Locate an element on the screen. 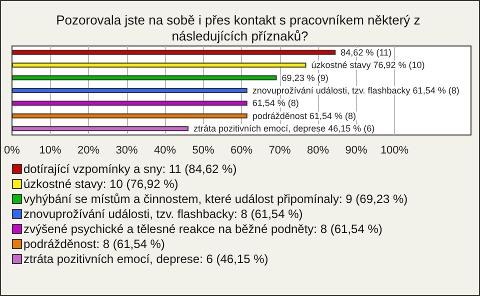  legend-label: vyhýbání se místům a činnostem, které událost připomínaly: 9 (69,23 %) is located at coordinates (216, 199).